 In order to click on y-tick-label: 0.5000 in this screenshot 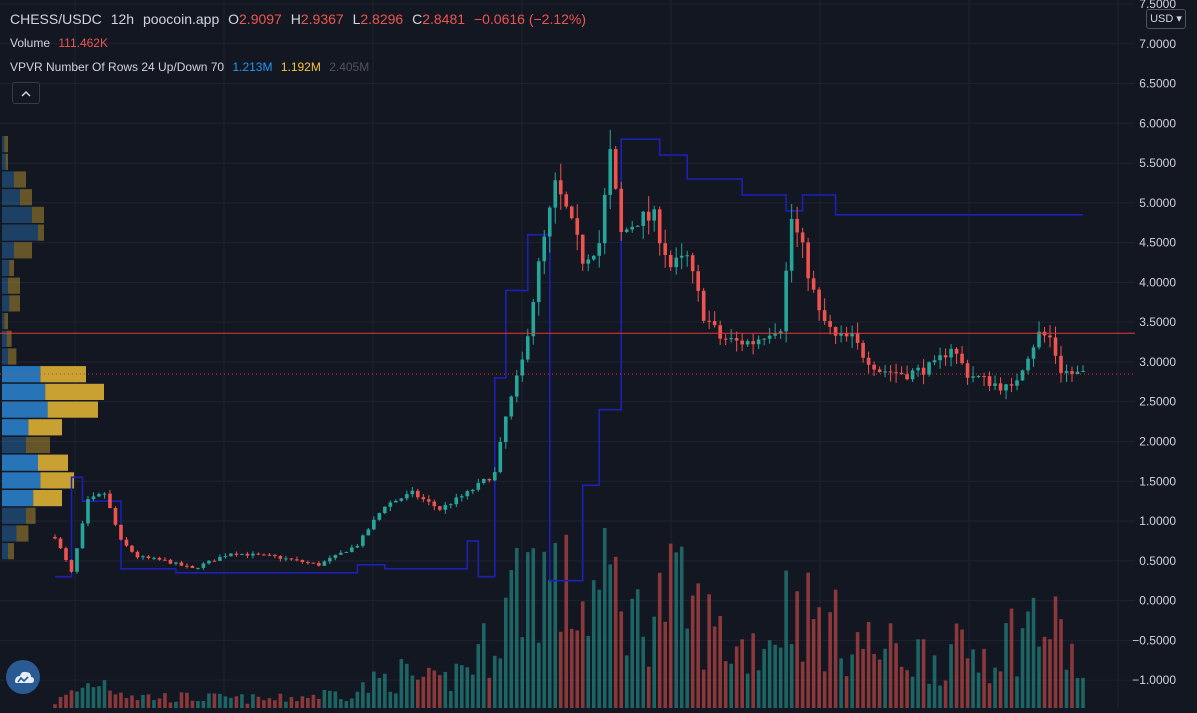, I will do `click(1157, 561)`.